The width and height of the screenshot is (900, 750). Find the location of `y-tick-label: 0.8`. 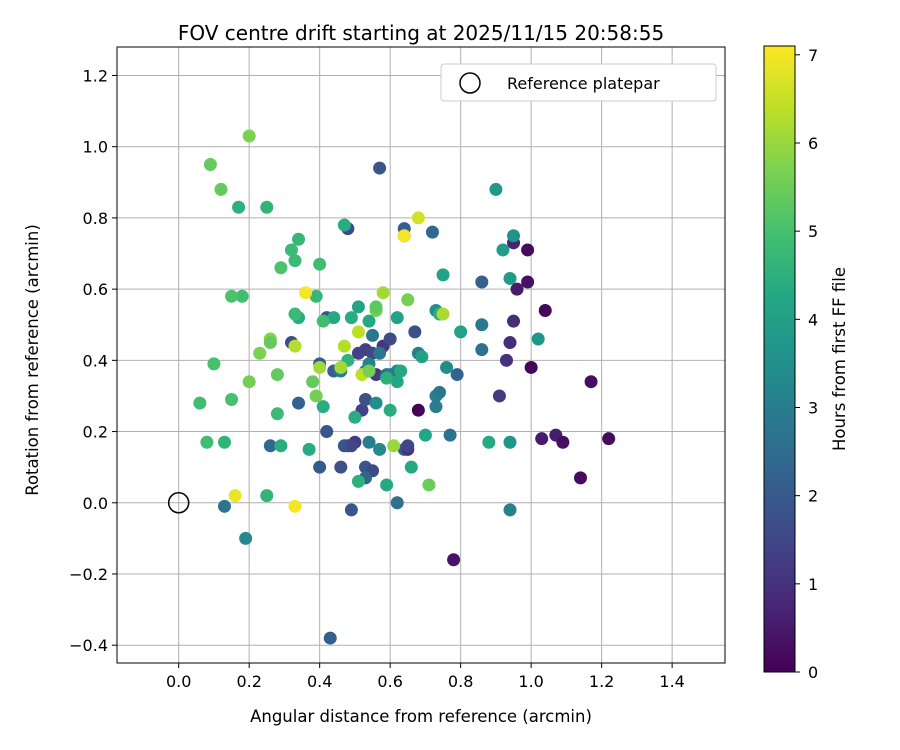

y-tick-label: 0.8 is located at coordinates (95, 218).